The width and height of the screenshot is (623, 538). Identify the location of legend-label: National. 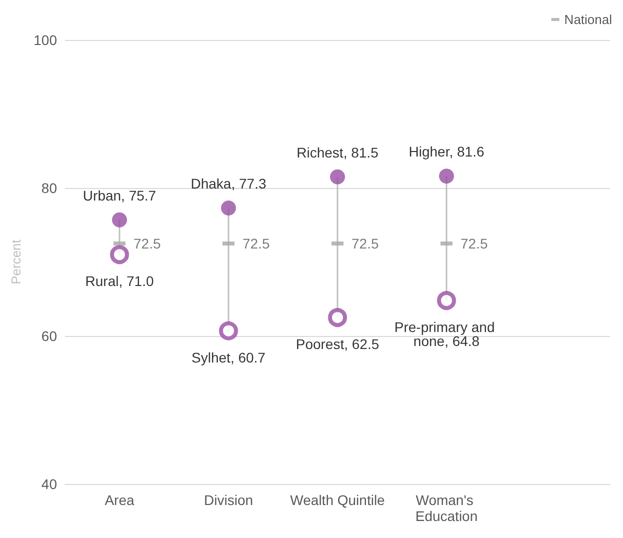
(588, 19).